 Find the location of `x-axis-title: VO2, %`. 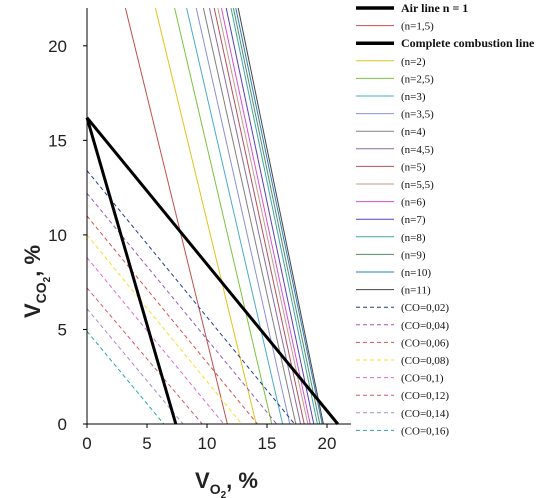

x-axis-title: VO2, % is located at coordinates (226, 483).